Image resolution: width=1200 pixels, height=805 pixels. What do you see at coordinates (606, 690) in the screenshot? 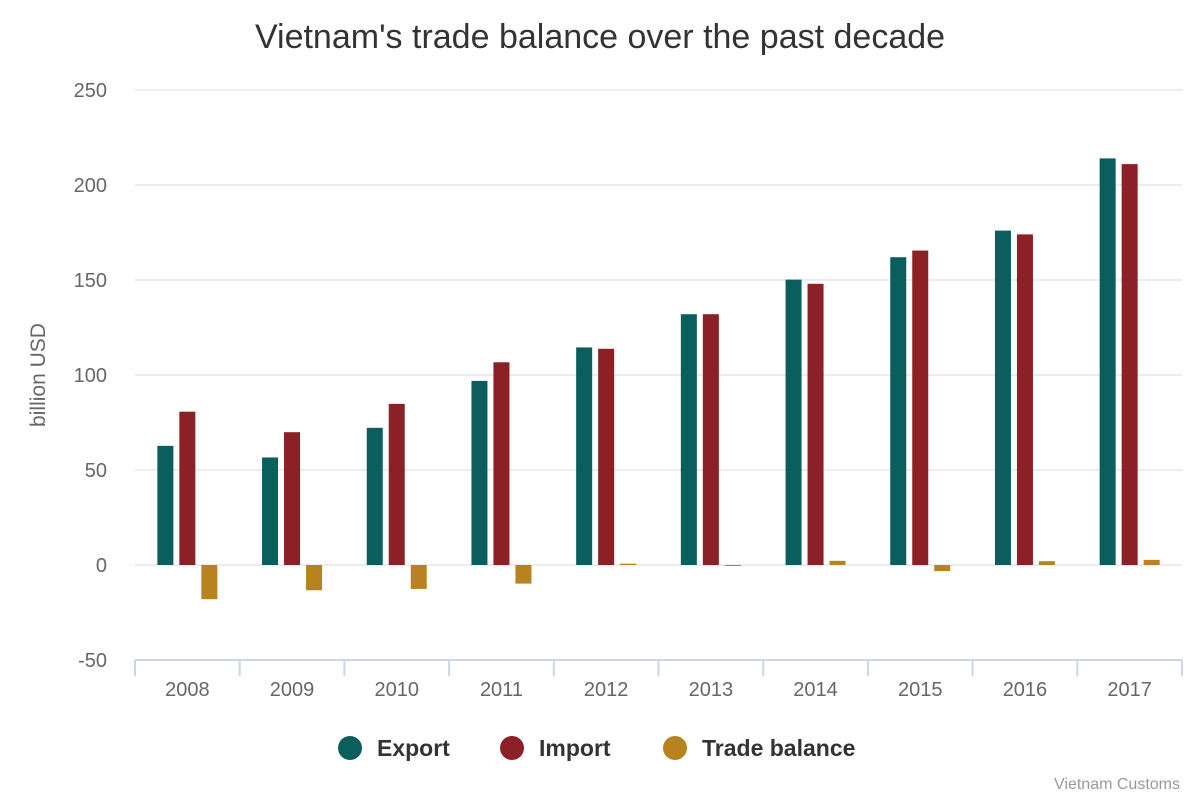
I see `x-tick-label: 2012` at bounding box center [606, 690].